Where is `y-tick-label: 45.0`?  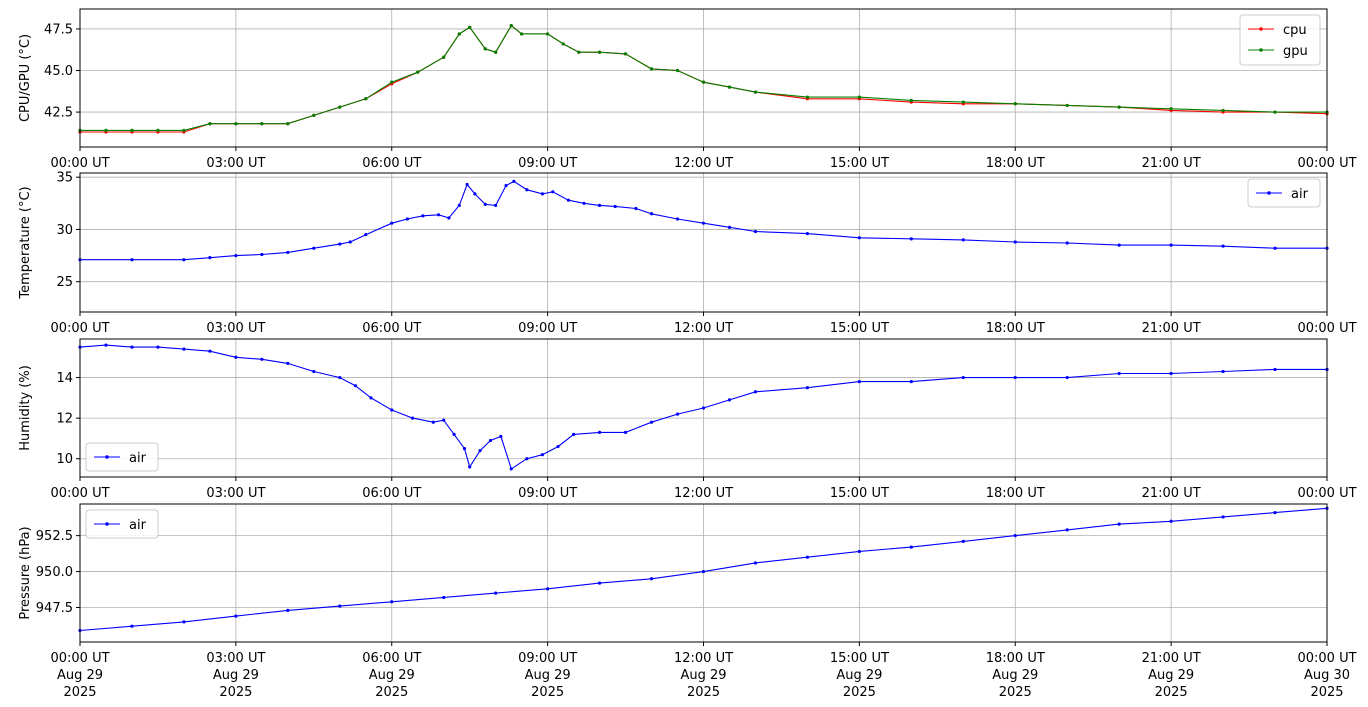 y-tick-label: 45.0 is located at coordinates (58, 71).